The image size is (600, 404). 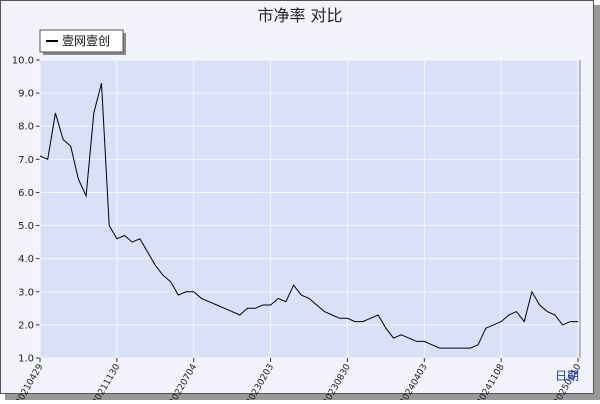 What do you see at coordinates (299, 15) in the screenshot?
I see `chart-title: 市净率 对比` at bounding box center [299, 15].